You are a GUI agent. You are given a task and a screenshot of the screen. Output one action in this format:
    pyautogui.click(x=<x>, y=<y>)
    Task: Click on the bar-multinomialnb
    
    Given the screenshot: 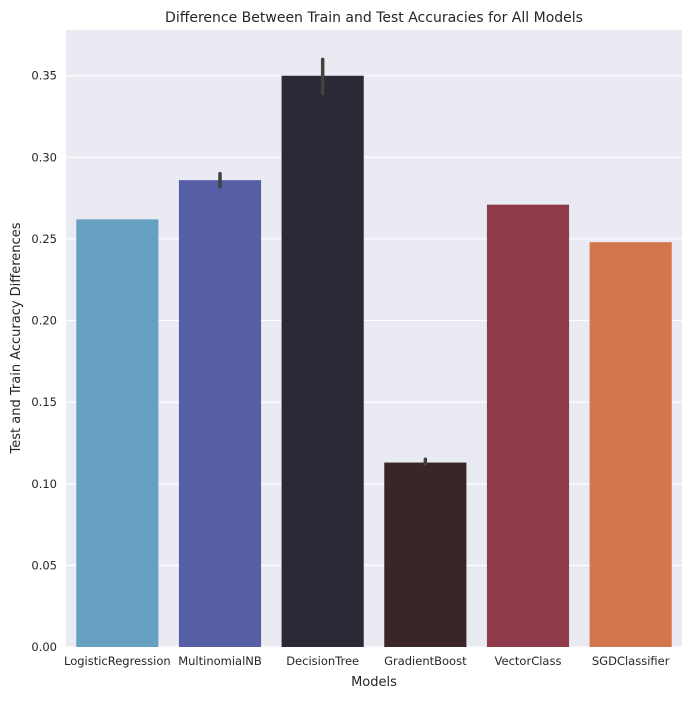 What is the action you would take?
    pyautogui.click(x=220, y=413)
    